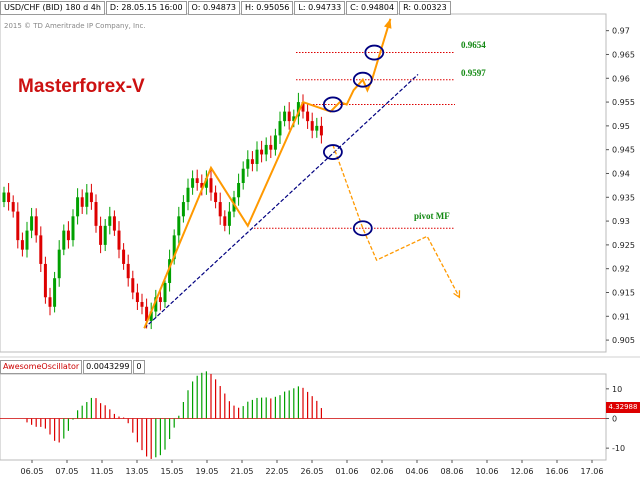  I want to click on price-tick-label: 0.92, so click(621, 269).